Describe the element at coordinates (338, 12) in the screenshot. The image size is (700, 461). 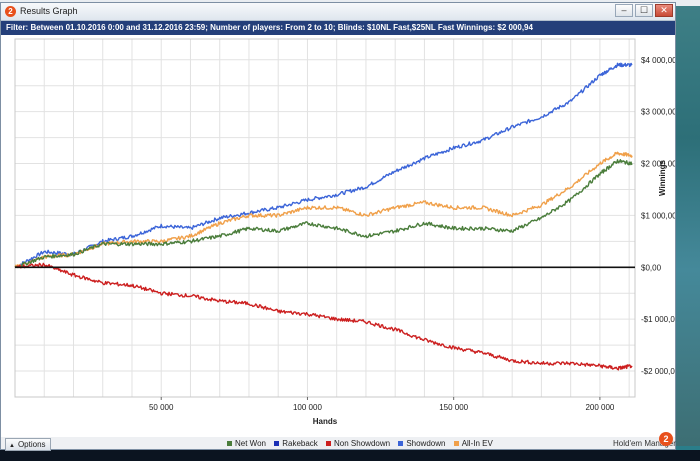
I see `title-bar: 2 Results Graph – ☐ ✕` at that location.